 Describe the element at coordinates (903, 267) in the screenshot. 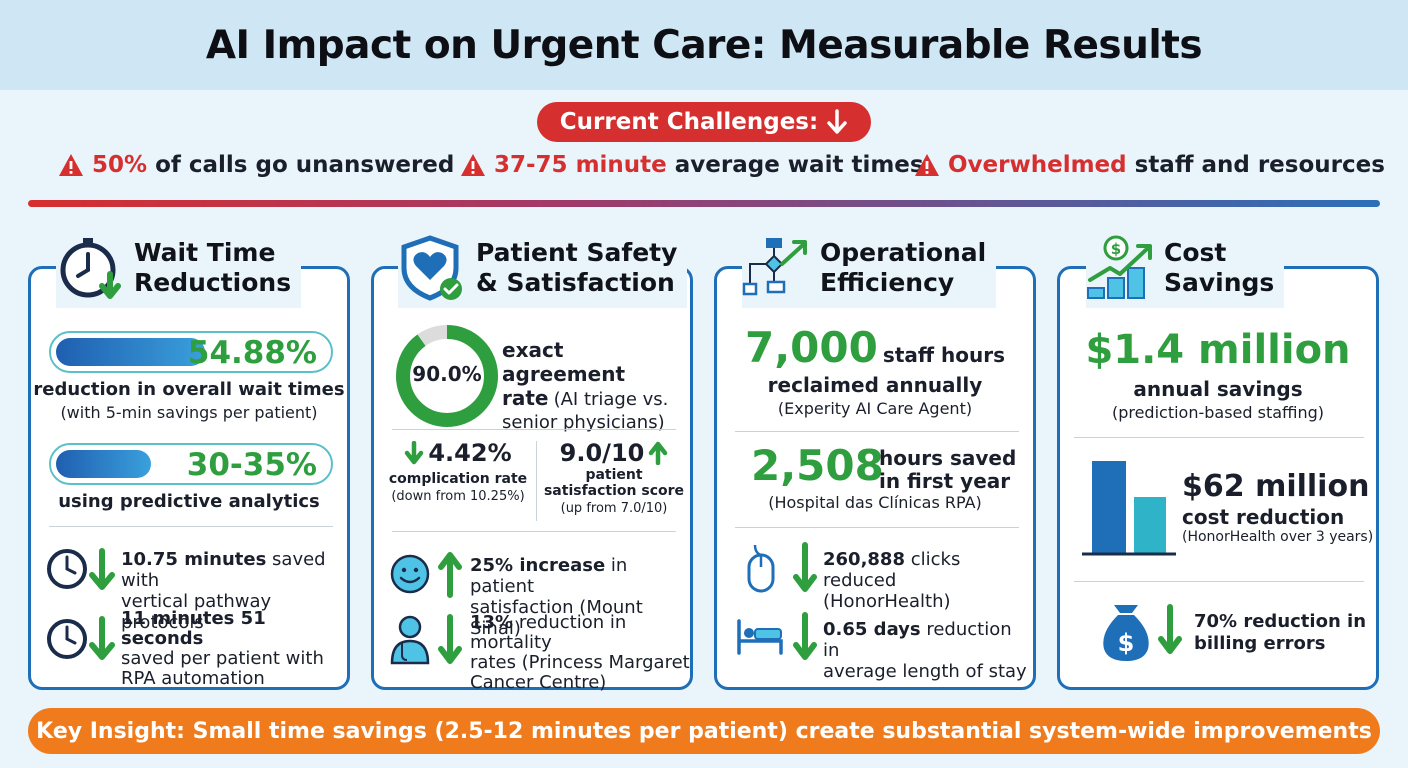

I see `card-ops-title: Operational Efficiency` at that location.